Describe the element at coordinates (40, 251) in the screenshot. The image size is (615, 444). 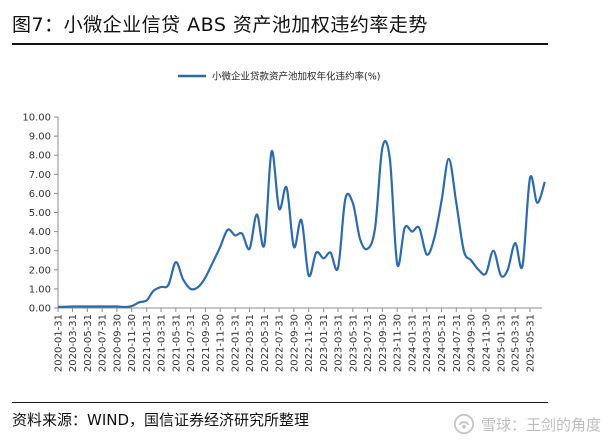
I see `y-tick-label: 3.00` at that location.